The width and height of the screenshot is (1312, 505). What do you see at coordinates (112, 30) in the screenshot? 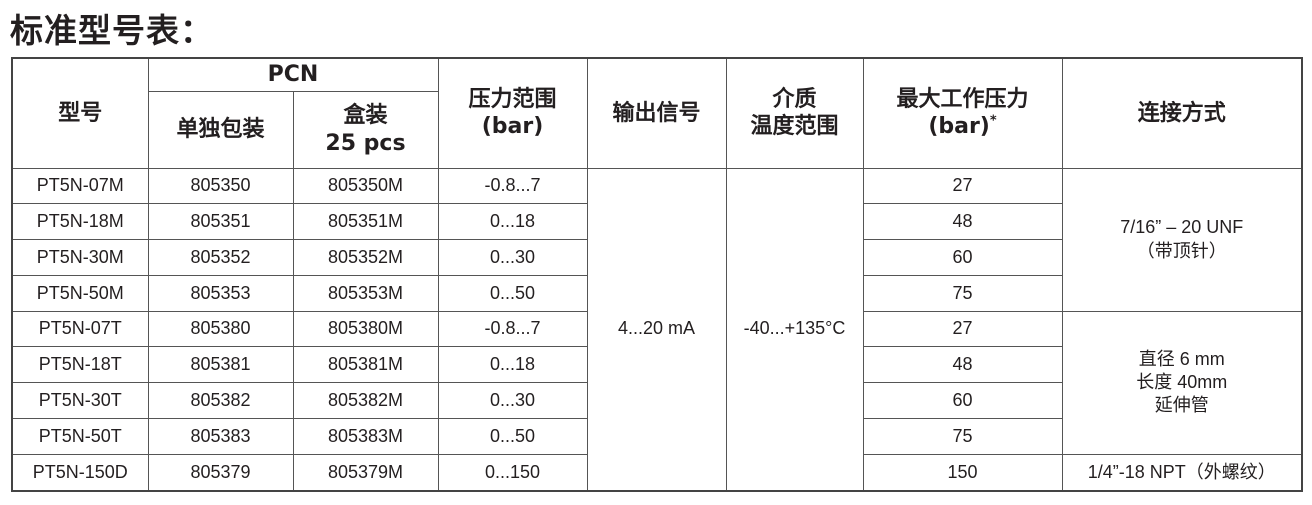
I see `page-title: 标准型号表：` at bounding box center [112, 30].